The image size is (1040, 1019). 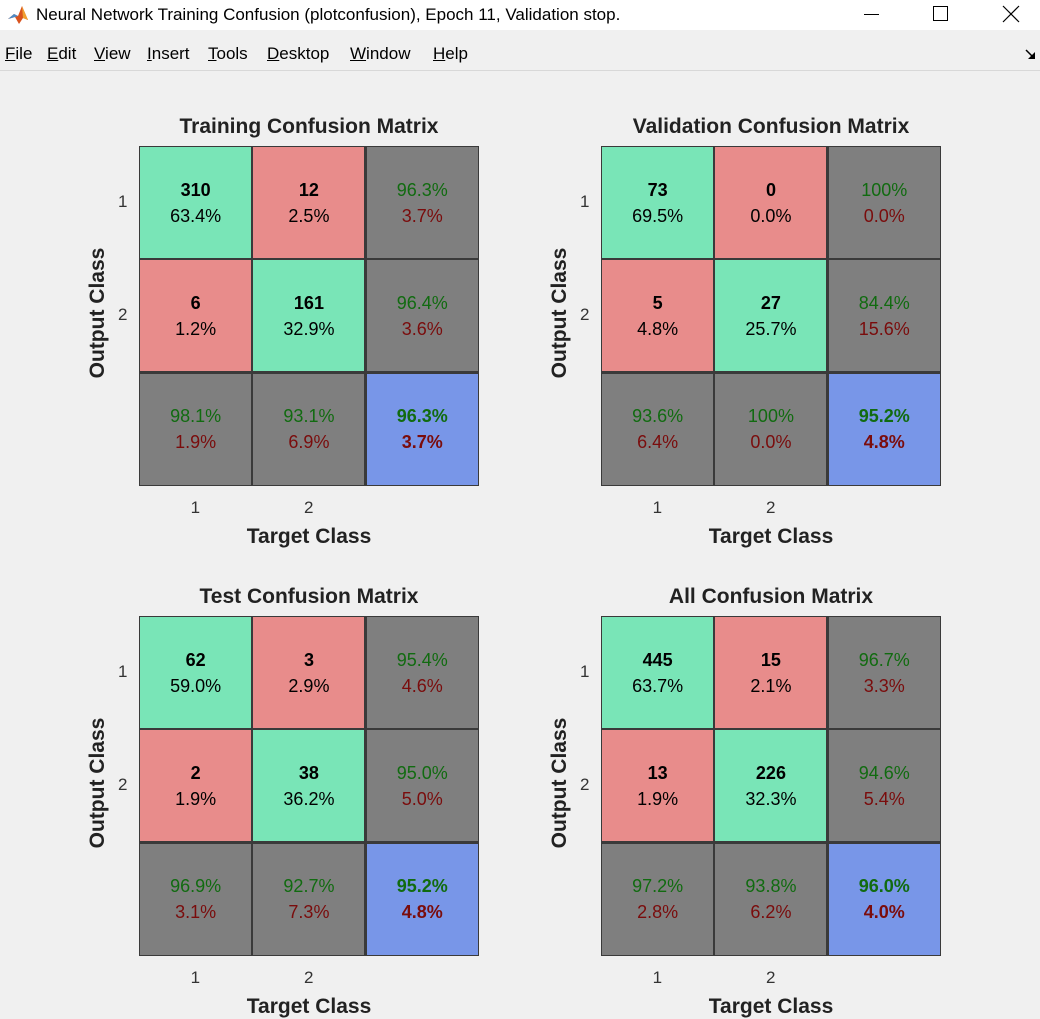 I want to click on minimize-icon, so click(x=871, y=14).